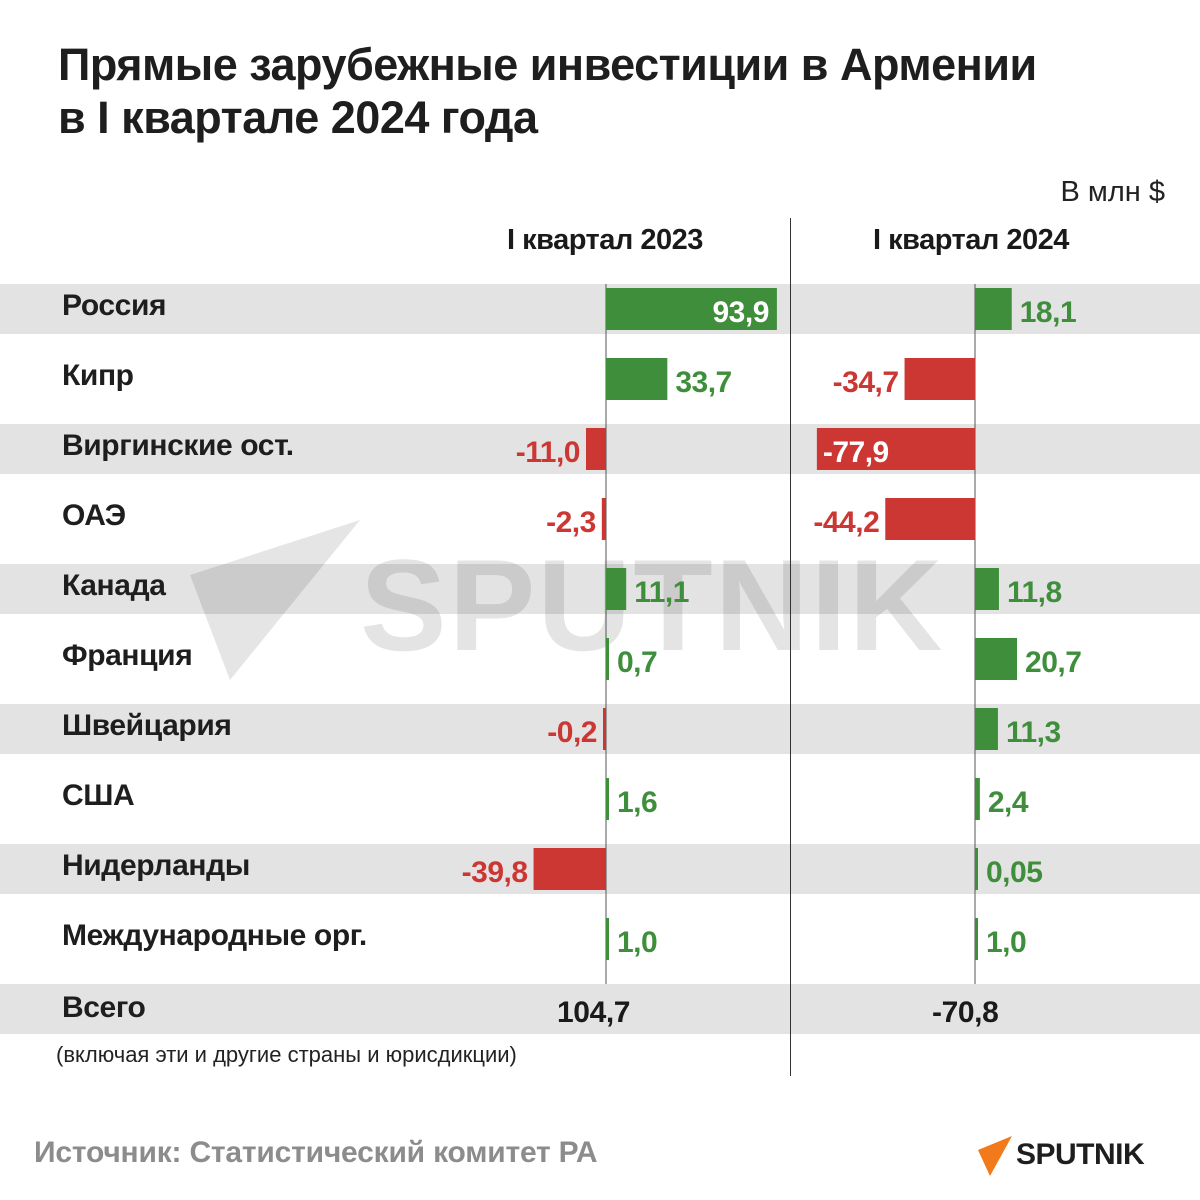 The image size is (1200, 1200). What do you see at coordinates (156, 865) in the screenshot?
I see `country-label: Нидерланды` at bounding box center [156, 865].